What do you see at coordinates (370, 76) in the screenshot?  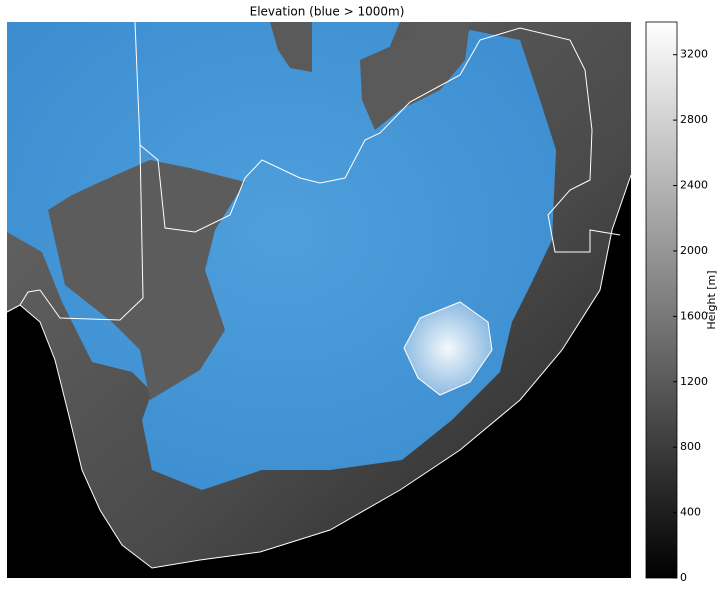 I see `lowland` at bounding box center [370, 76].